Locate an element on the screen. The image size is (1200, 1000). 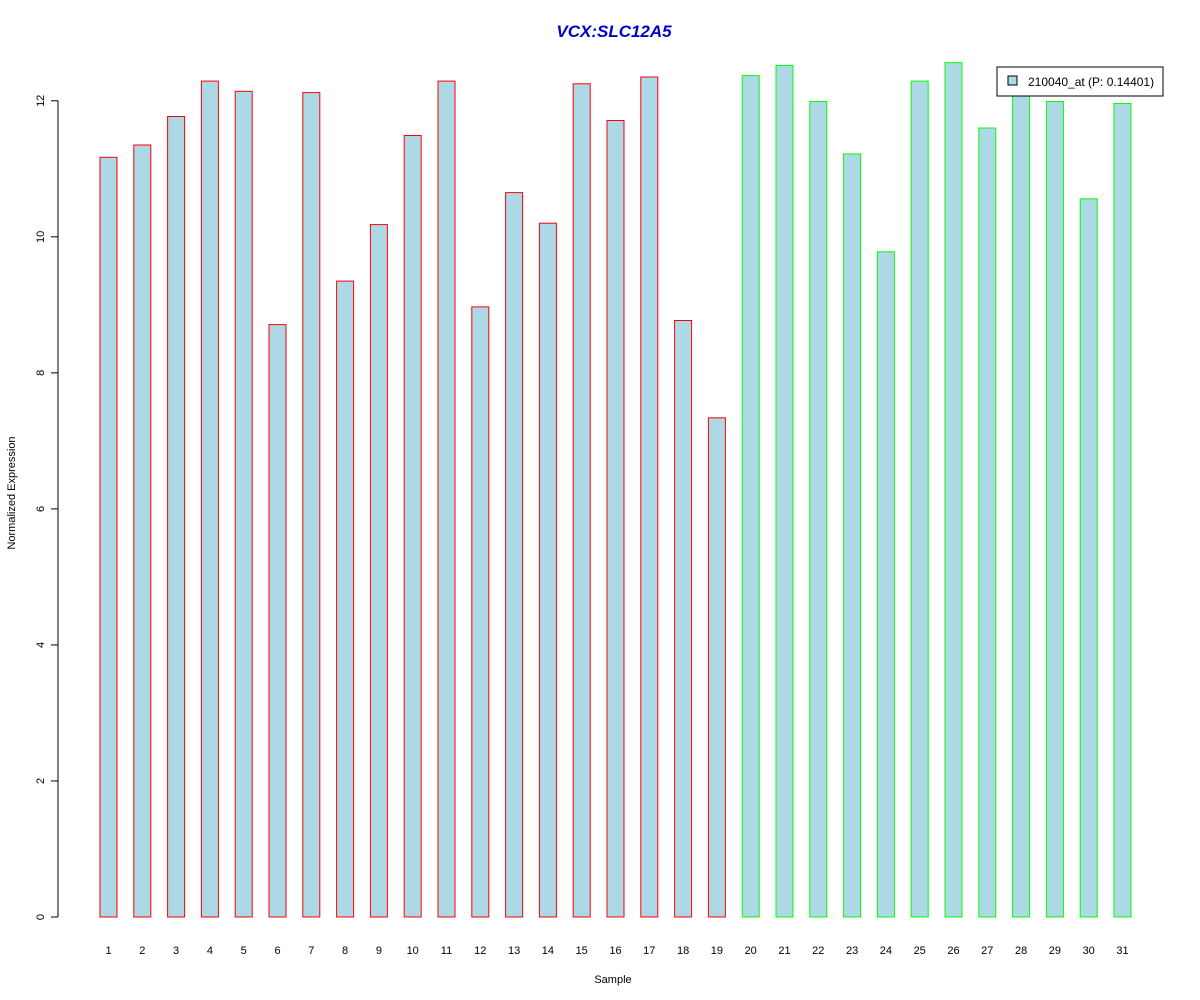
y-axis: 0 2 4 6 8 10 12 is located at coordinates (47, 507).